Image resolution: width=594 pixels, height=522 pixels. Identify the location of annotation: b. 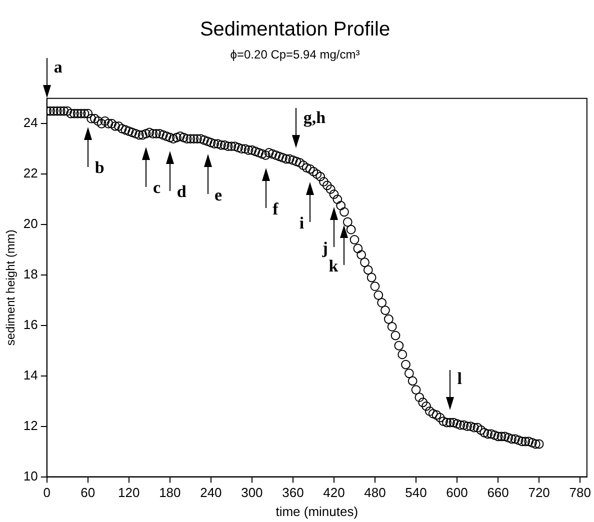
(99, 167).